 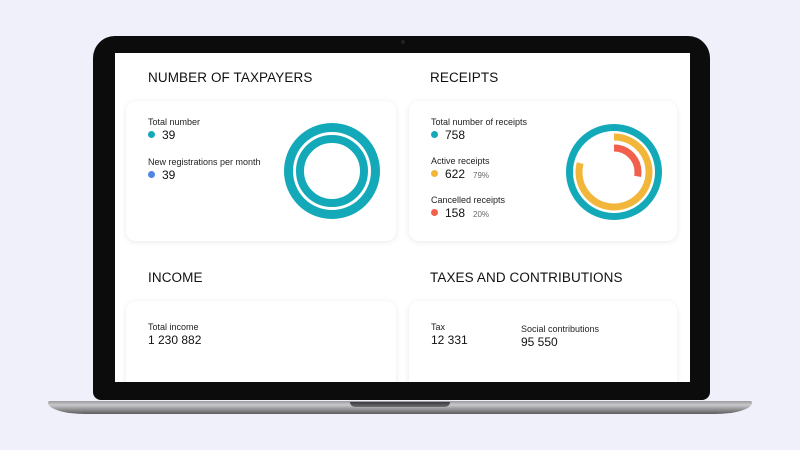 I want to click on active-receipts-value: 622 79%, so click(x=460, y=174).